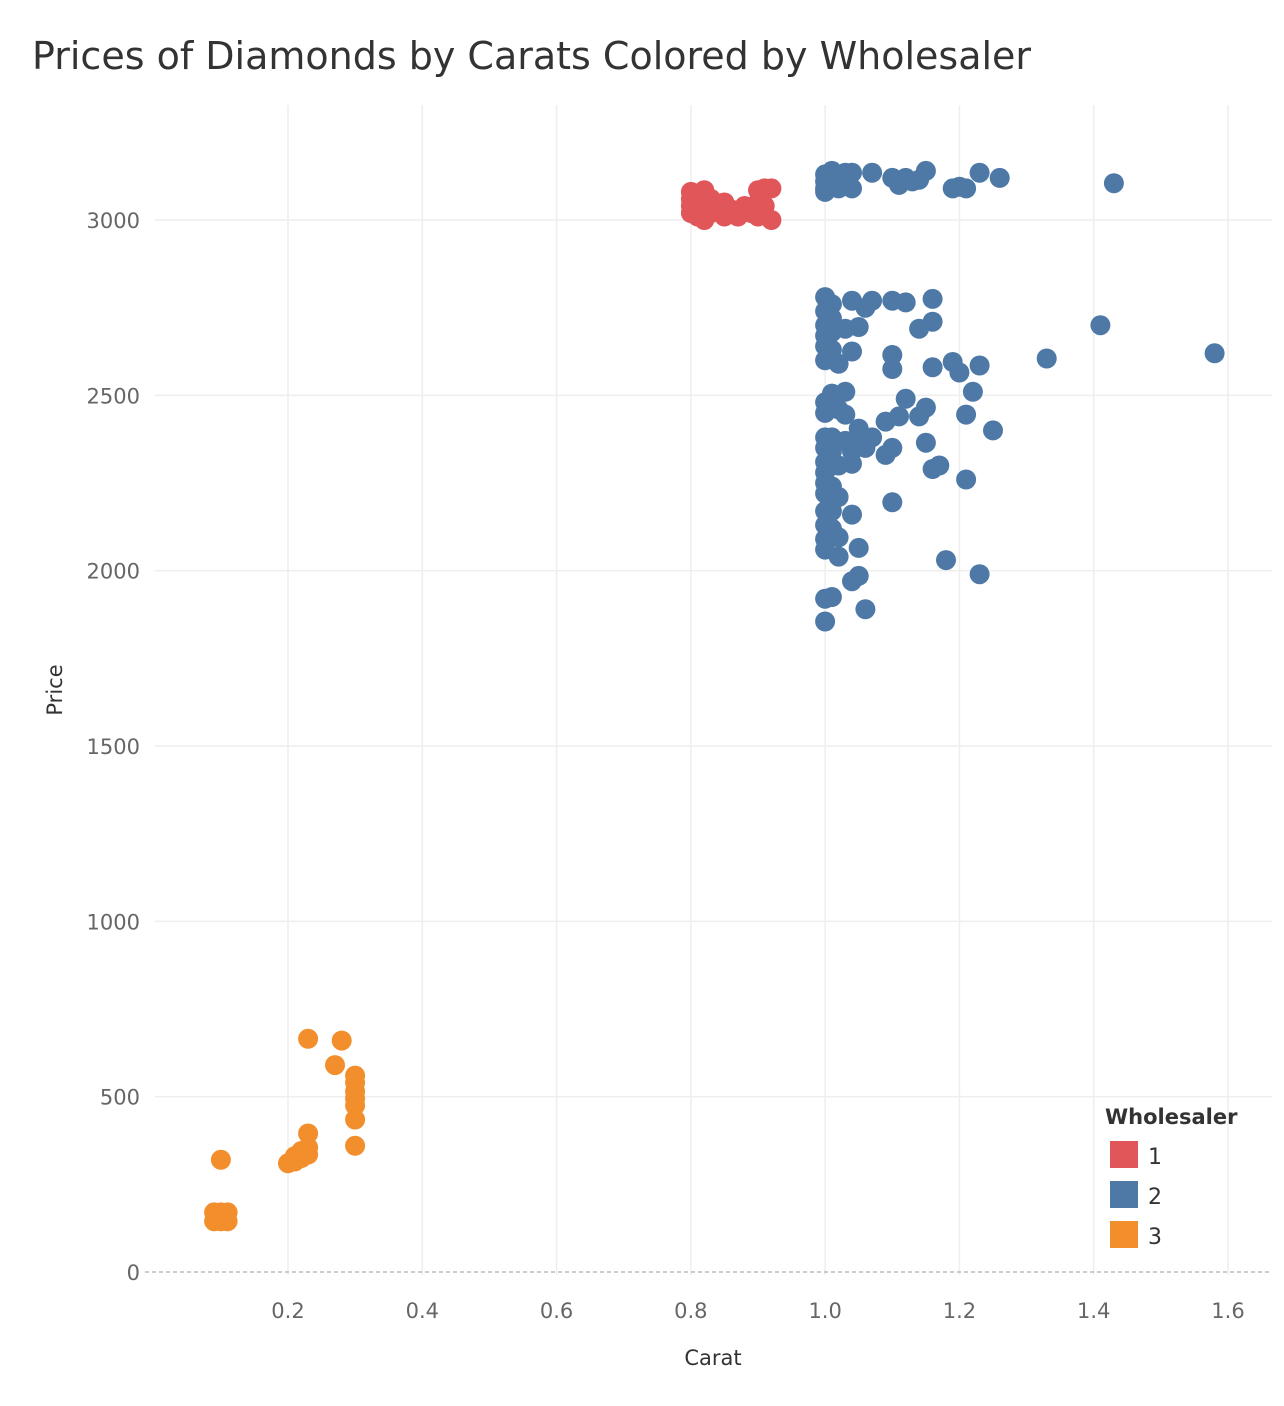 This screenshot has width=1284, height=1406. Describe the element at coordinates (1171, 1177) in the screenshot. I see `legend: Wholesaler 1 2 3` at that location.